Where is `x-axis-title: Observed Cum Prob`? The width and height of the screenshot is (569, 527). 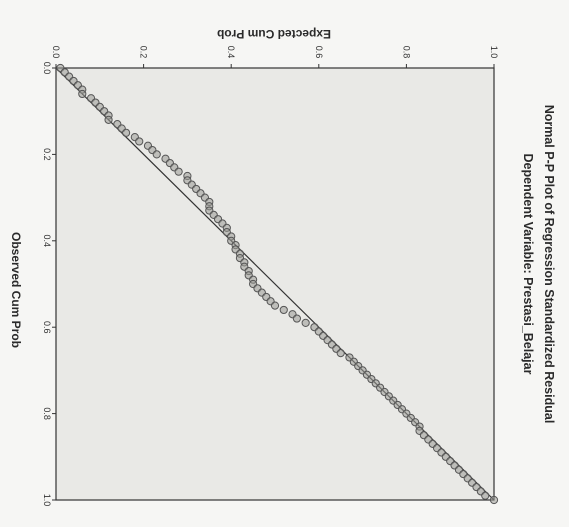 x-axis-title: Observed Cum Prob is located at coordinates (16, 290).